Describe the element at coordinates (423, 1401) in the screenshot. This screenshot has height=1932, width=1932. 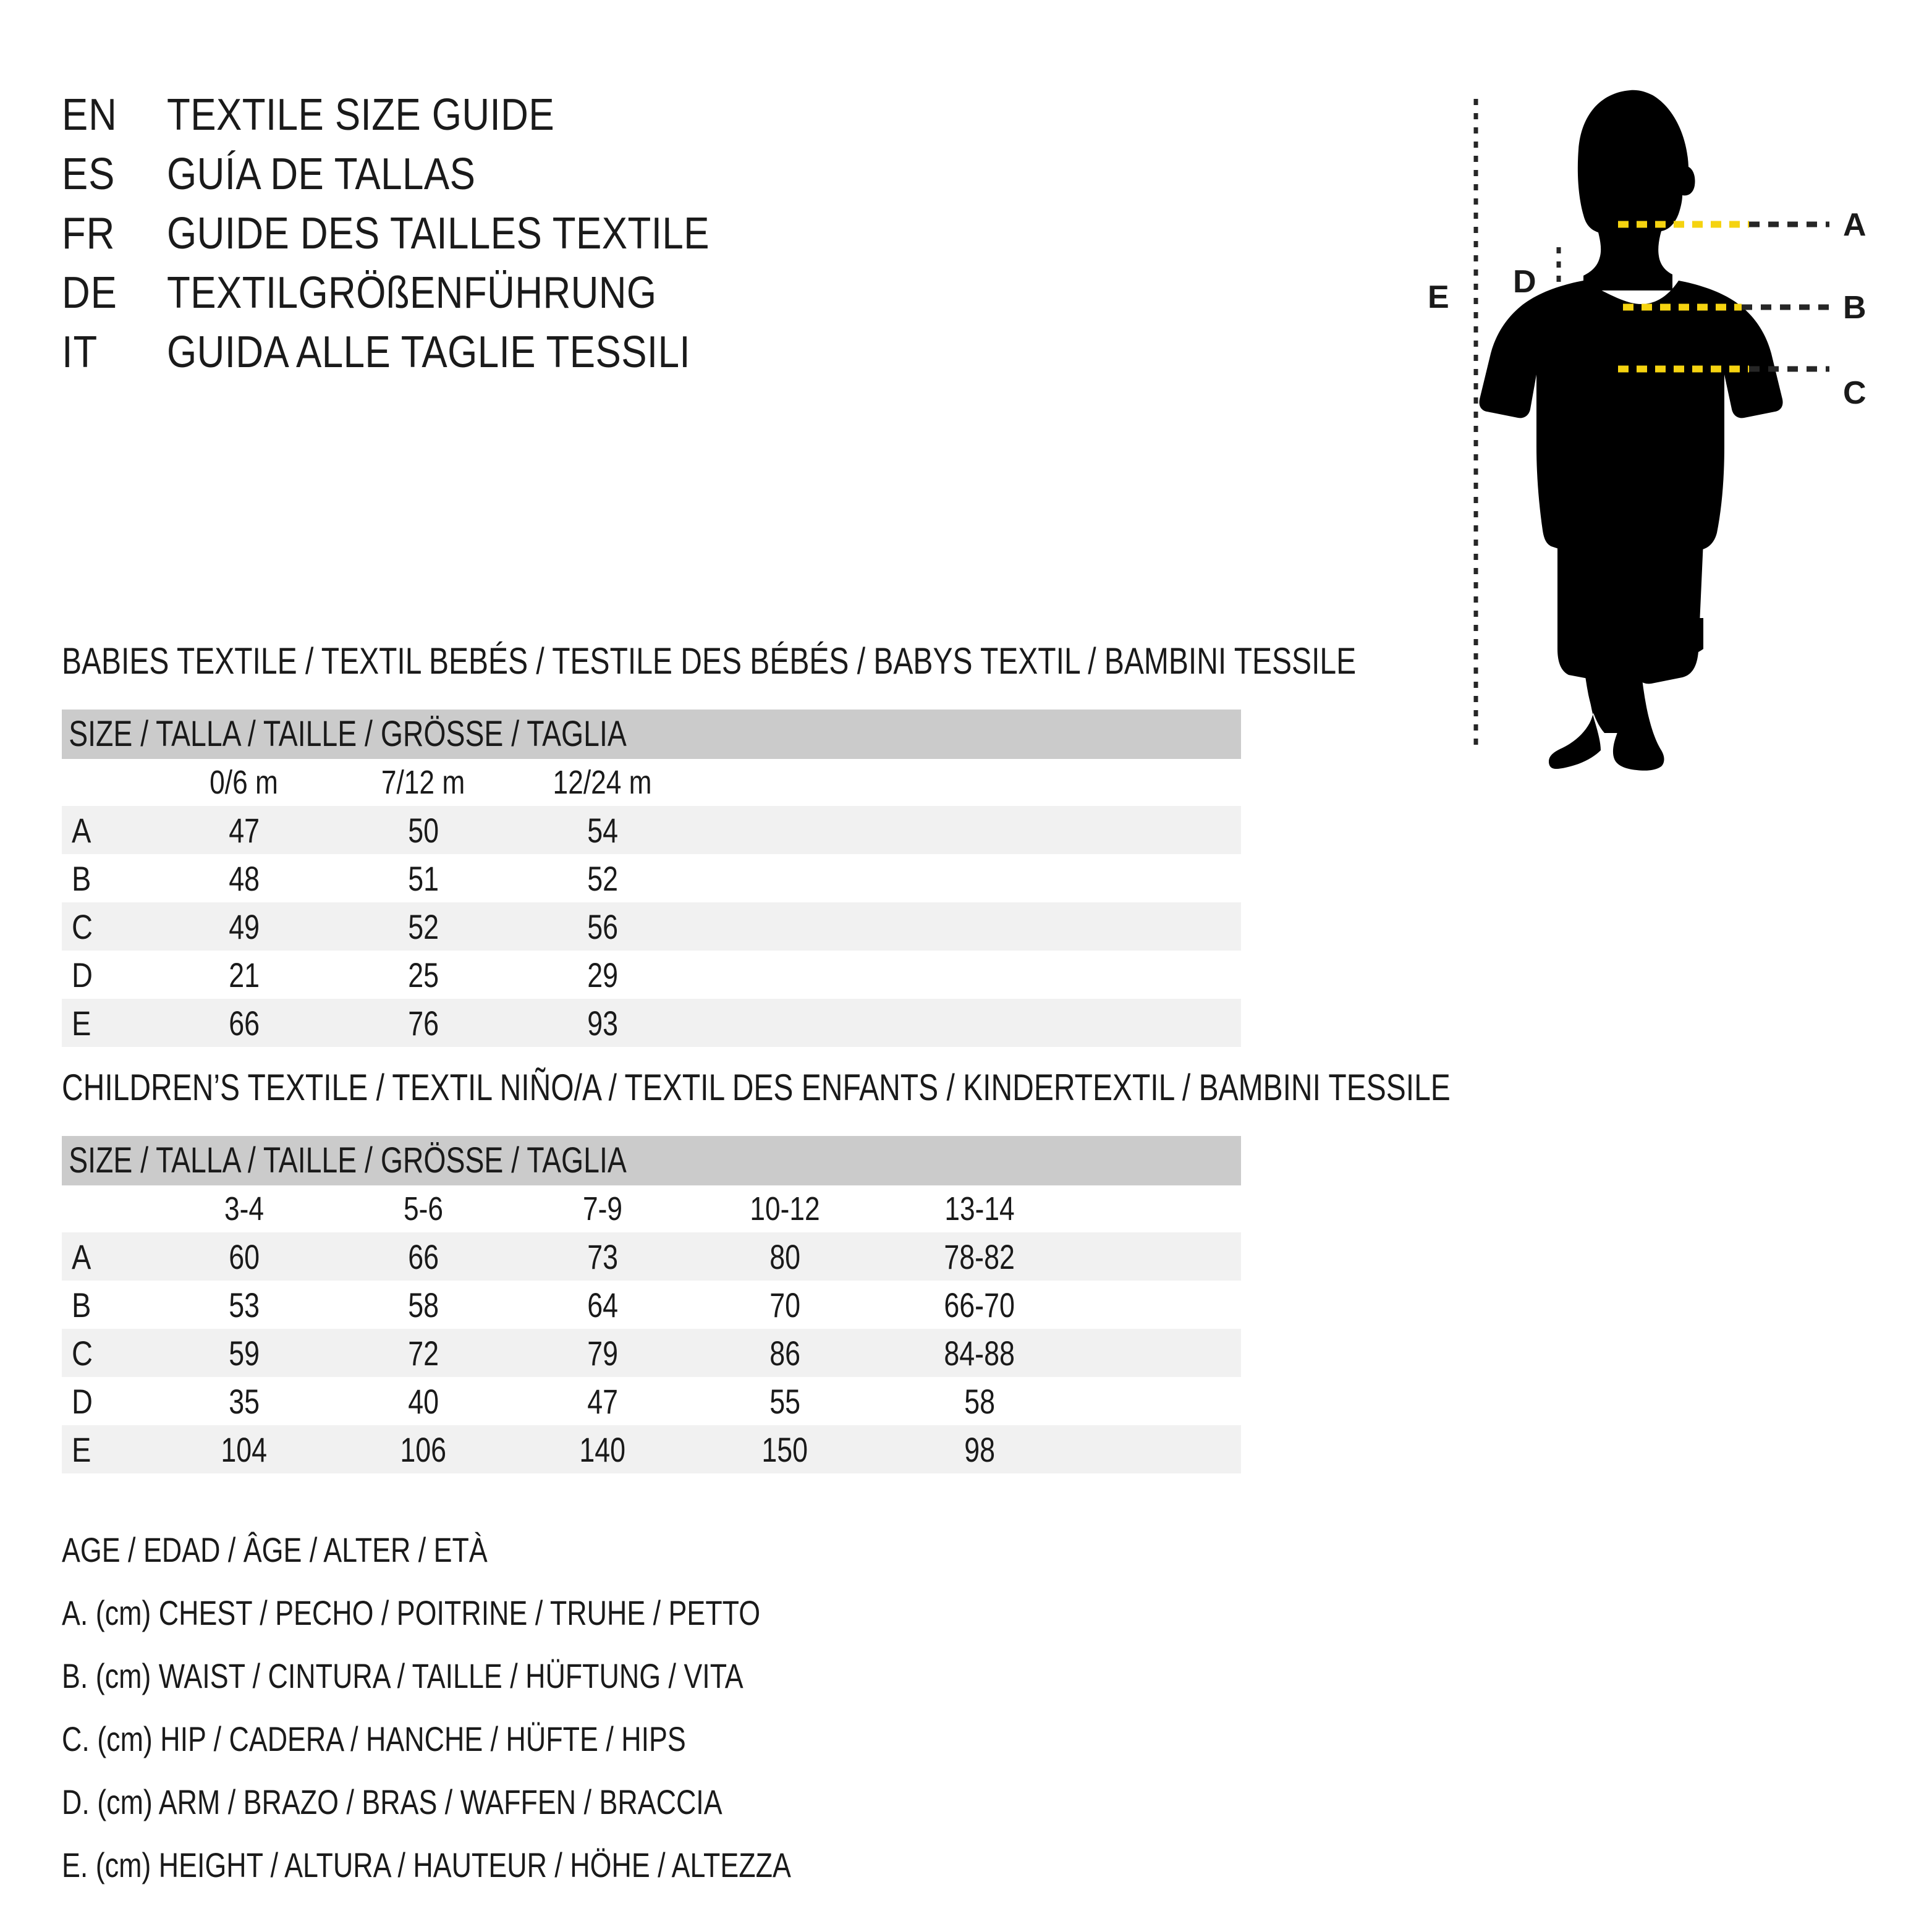
I see `children-cell-d-1: 40` at that location.